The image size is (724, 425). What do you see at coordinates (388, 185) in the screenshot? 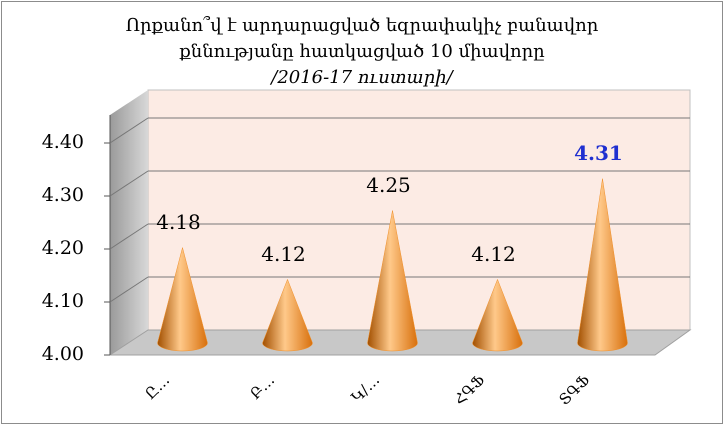
I see `data-label: 4.25` at bounding box center [388, 185].